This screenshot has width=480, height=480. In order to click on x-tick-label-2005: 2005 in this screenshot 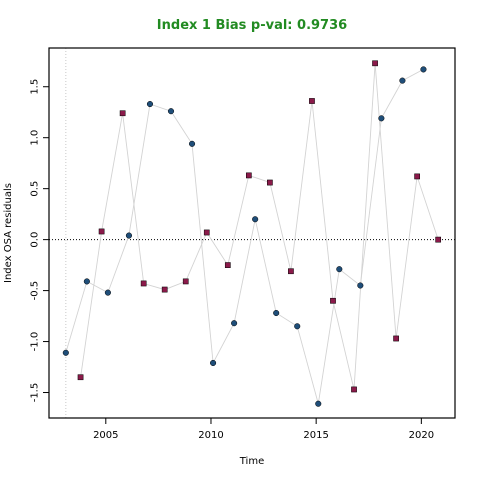, I will do `click(105, 435)`.